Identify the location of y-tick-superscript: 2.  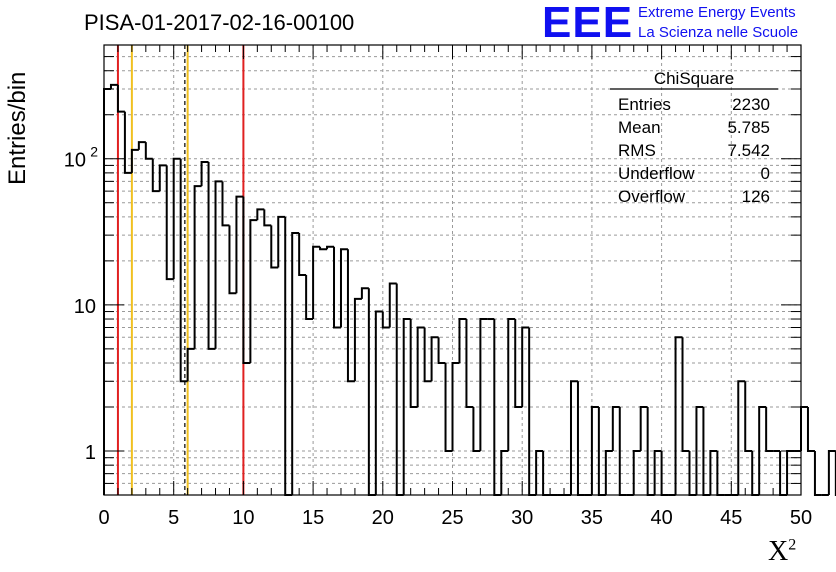
(94, 152).